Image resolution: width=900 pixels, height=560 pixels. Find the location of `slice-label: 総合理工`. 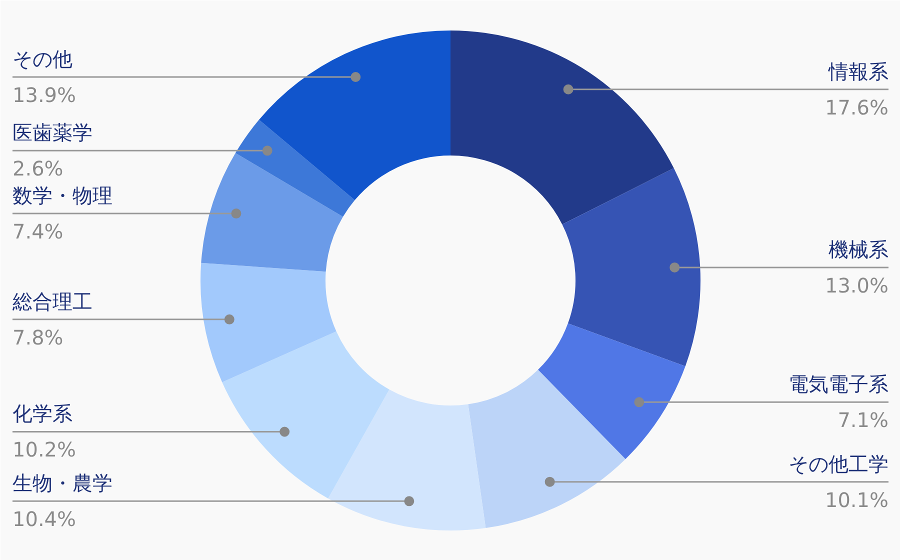

slice-label: 総合理工 is located at coordinates (52, 301).